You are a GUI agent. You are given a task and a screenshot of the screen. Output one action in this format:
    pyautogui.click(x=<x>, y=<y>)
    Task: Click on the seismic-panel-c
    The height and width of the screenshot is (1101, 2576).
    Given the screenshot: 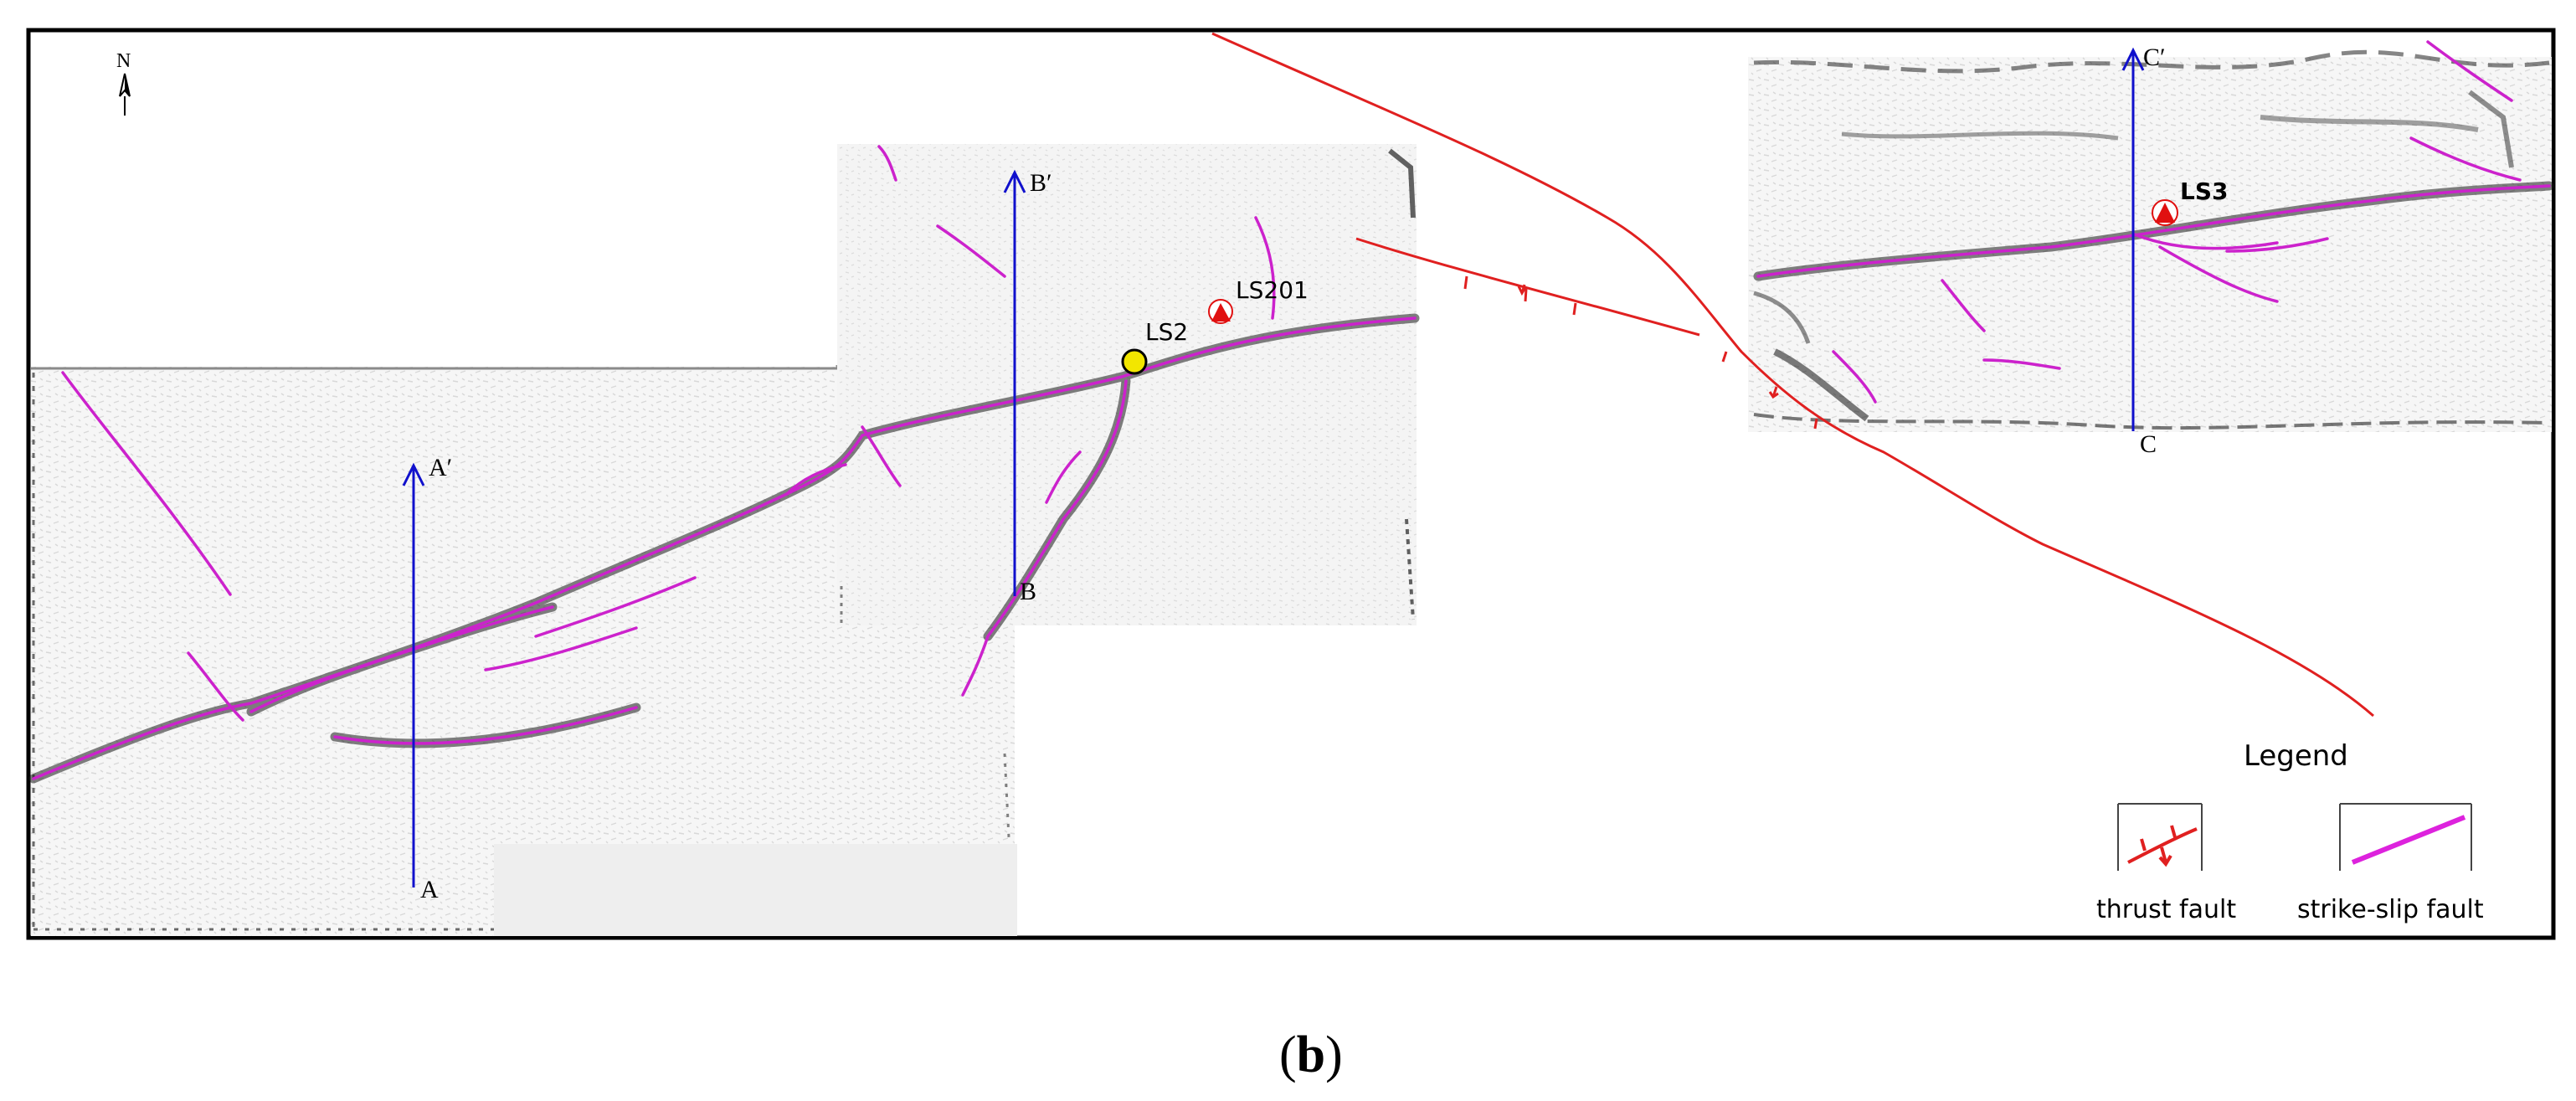 What is the action you would take?
    pyautogui.click(x=2150, y=240)
    